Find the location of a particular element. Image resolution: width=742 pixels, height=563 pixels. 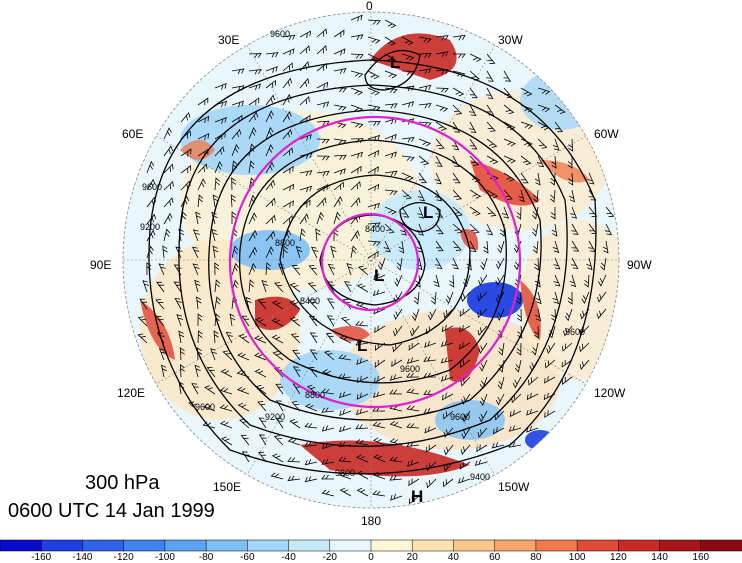

contour-label: 9400 is located at coordinates (480, 477).